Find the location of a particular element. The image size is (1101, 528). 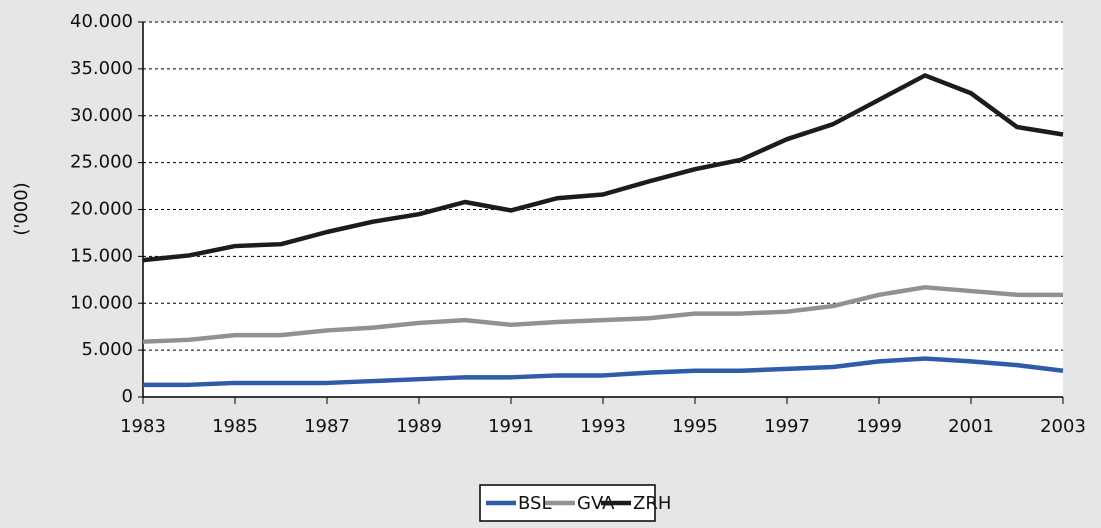

y-tick-label: 35.000 is located at coordinates (101, 68).